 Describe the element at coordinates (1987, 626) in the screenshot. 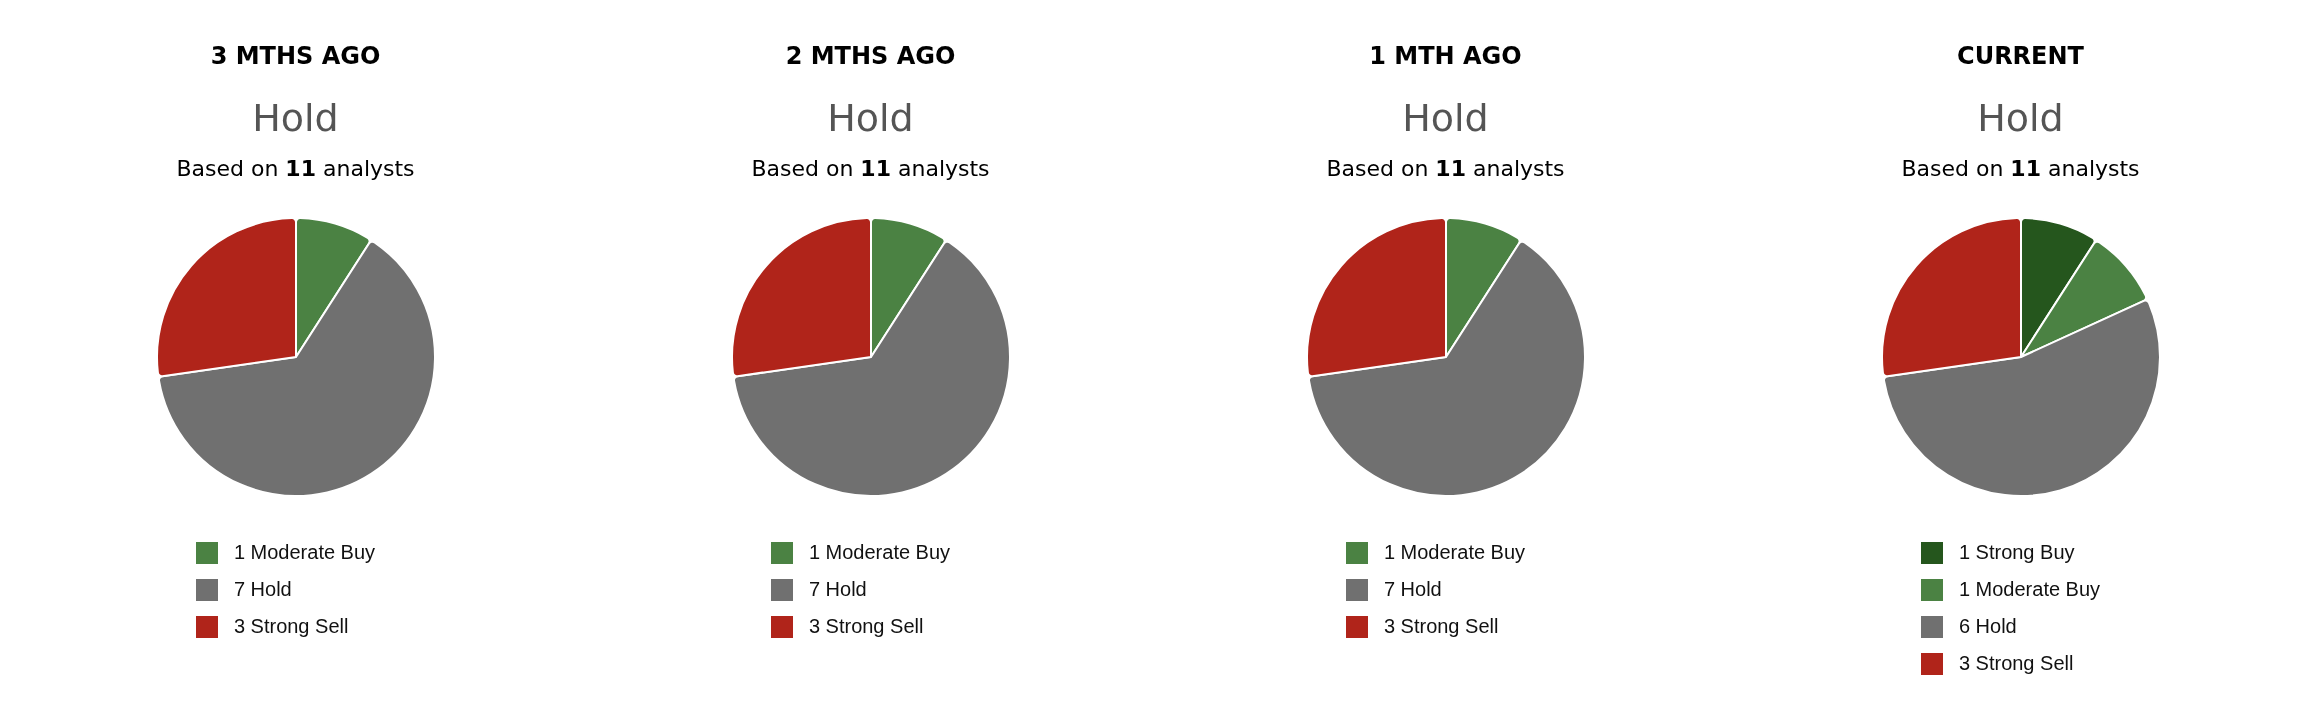

I see `legend-label: 6 Hold` at that location.